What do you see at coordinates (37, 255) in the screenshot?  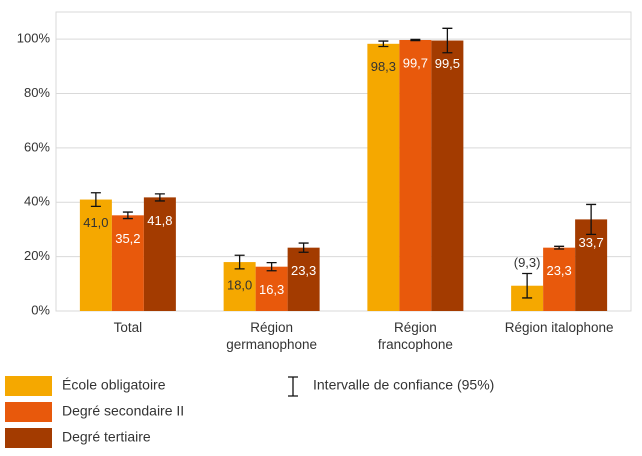 I see `y-tick-label: 20%` at bounding box center [37, 255].